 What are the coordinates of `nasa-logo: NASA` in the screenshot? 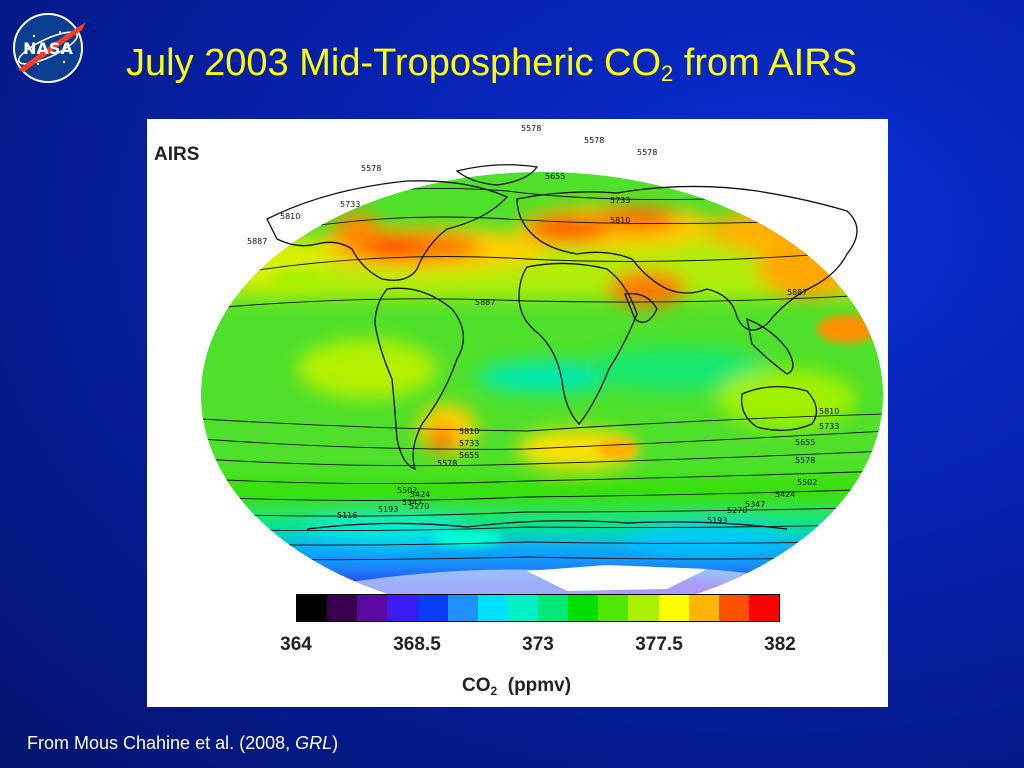 It's located at (49, 48).